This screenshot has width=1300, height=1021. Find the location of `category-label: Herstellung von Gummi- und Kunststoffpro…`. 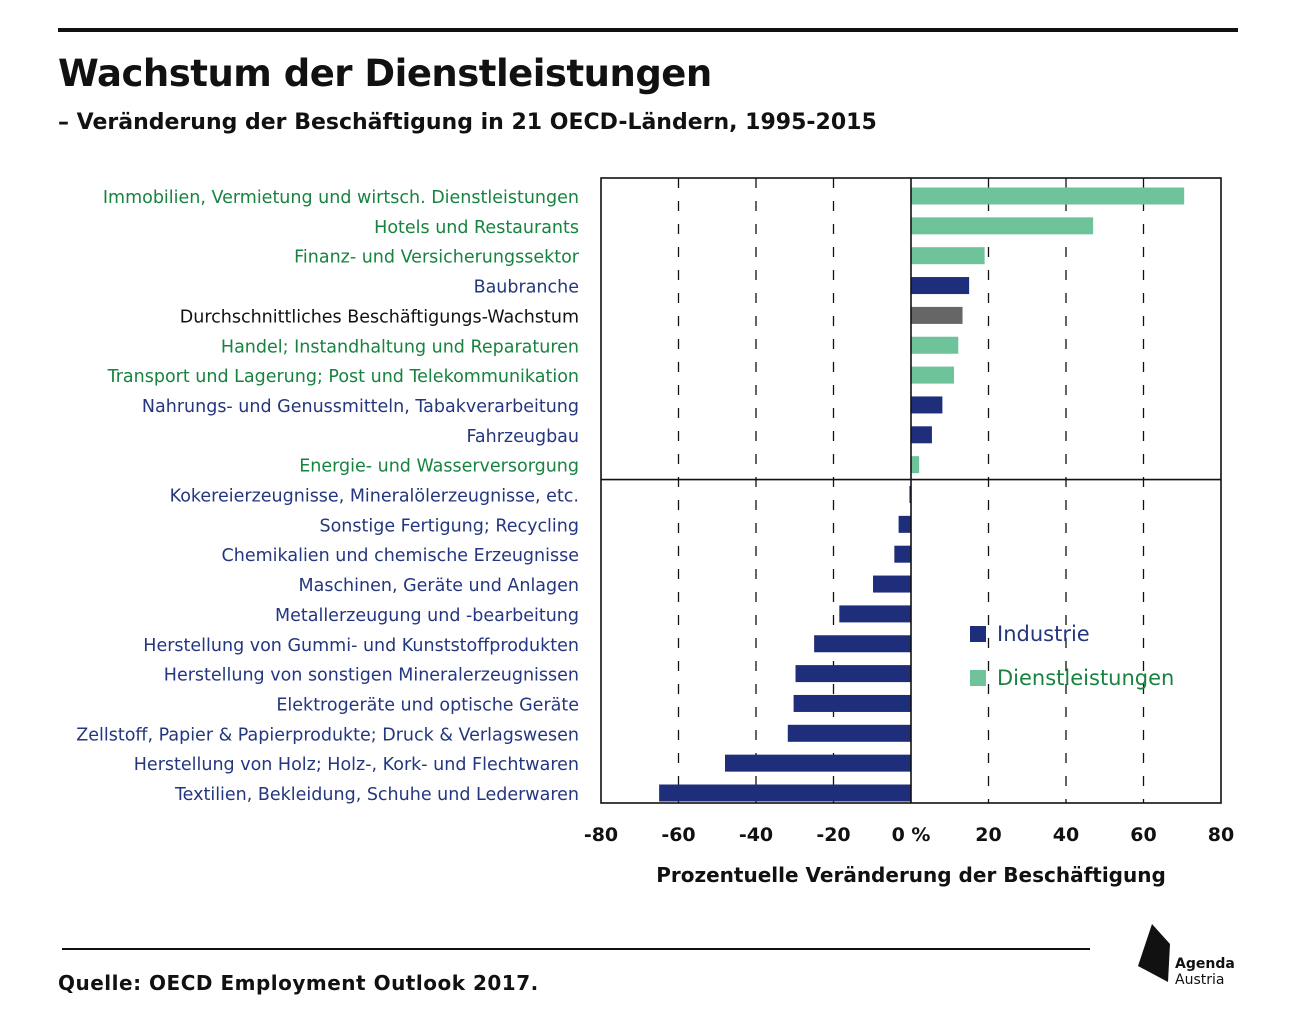

category-label: Herstellung von Gummi- und Kunststoffpro… is located at coordinates (361, 646).